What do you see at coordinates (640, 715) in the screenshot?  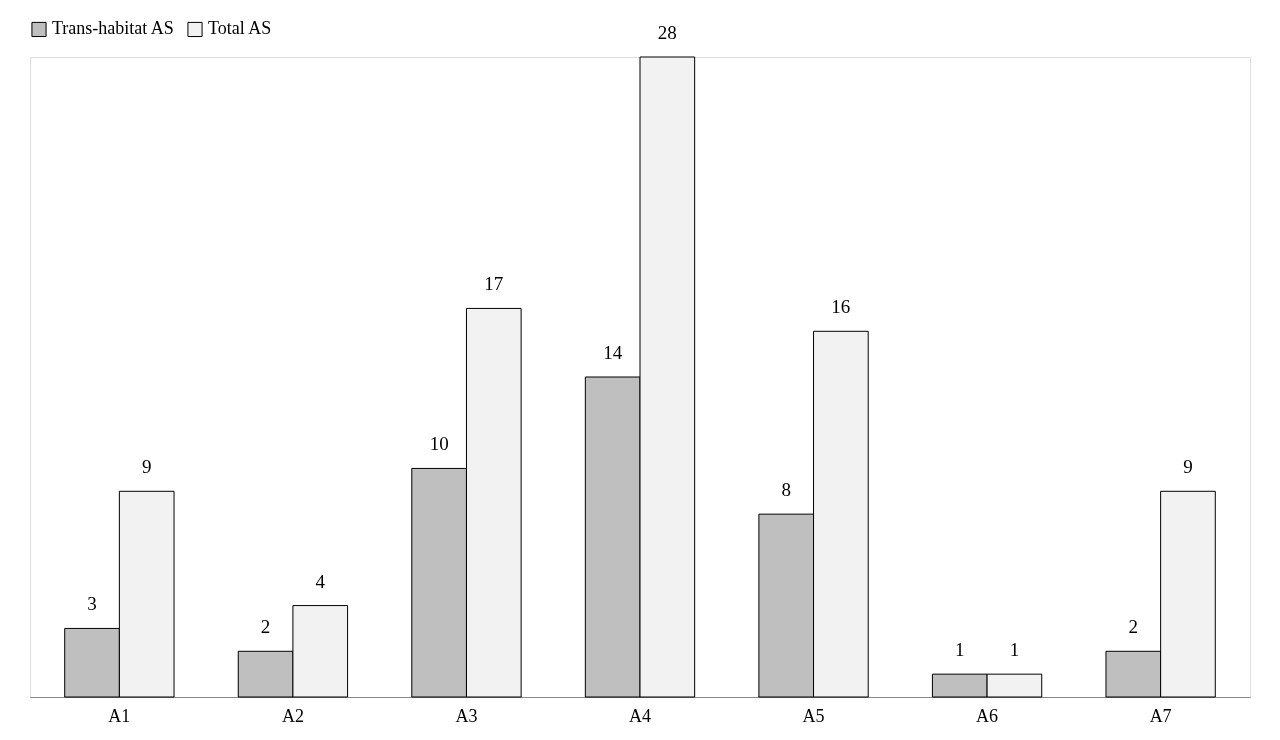 I see `x-tick-label: A4` at bounding box center [640, 715].